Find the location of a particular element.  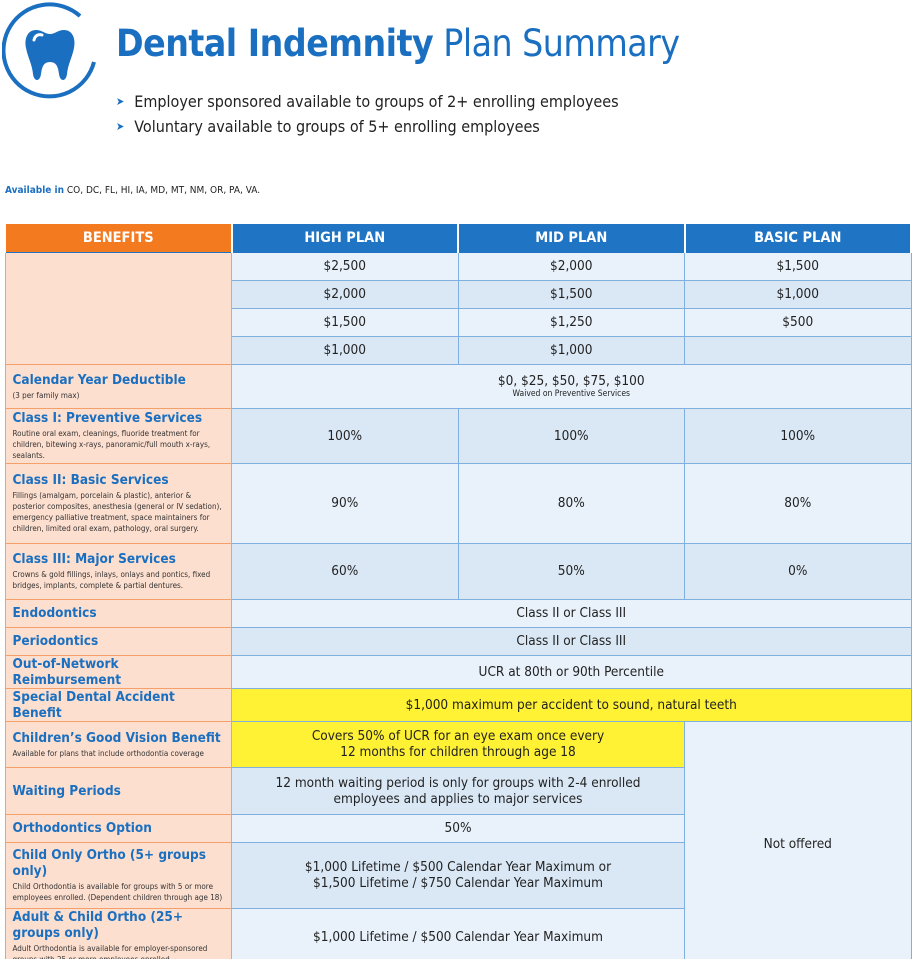

benefit-name: Adult & Child Ortho (25+ groups only) is located at coordinates (98, 925).